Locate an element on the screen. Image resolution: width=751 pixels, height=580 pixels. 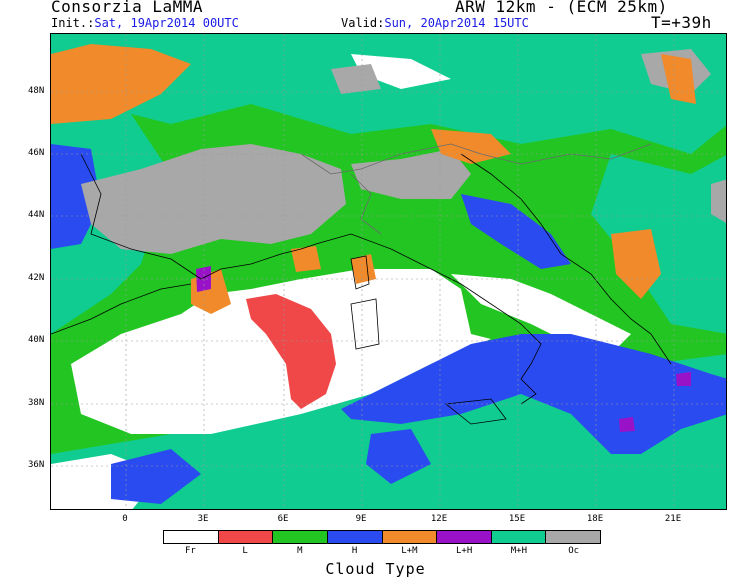
legend-label: Fr is located at coordinates (190, 551).